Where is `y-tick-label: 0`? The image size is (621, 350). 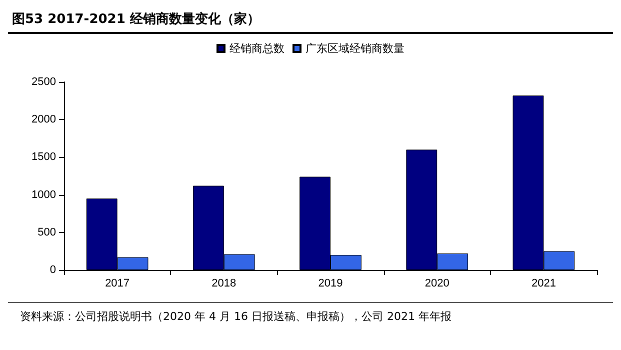
y-tick-label: 0 is located at coordinates (53, 270).